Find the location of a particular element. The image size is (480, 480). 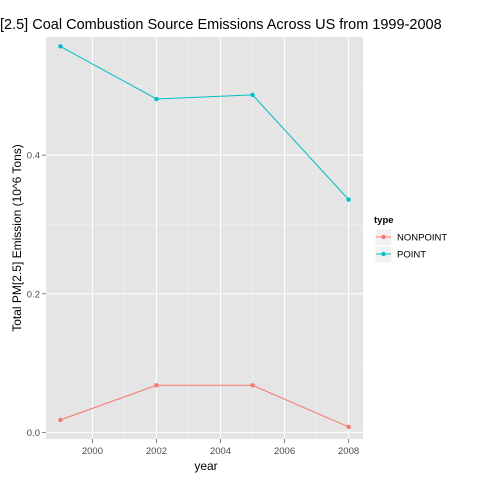

x-axis: 2000 2002 2004 2006 2008 is located at coordinates (220, 448).